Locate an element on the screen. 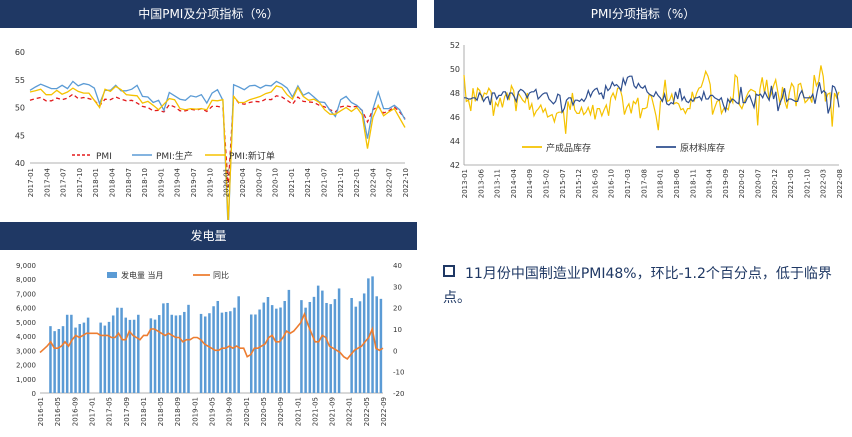  power-x-tick-label: 2018-05 is located at coordinates (161, 411).